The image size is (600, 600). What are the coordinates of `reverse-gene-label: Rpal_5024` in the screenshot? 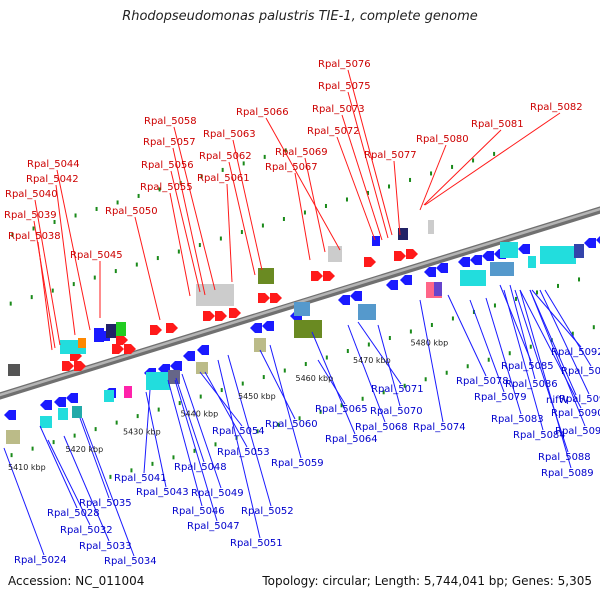 It's located at (40, 560).